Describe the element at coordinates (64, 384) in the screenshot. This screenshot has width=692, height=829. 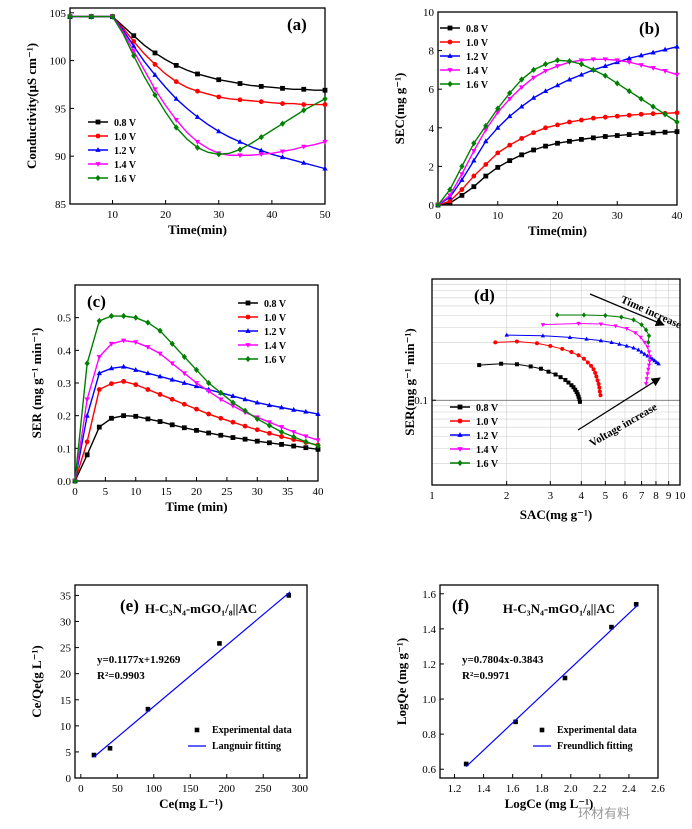
I see `y-tick-label: 0.3` at that location.